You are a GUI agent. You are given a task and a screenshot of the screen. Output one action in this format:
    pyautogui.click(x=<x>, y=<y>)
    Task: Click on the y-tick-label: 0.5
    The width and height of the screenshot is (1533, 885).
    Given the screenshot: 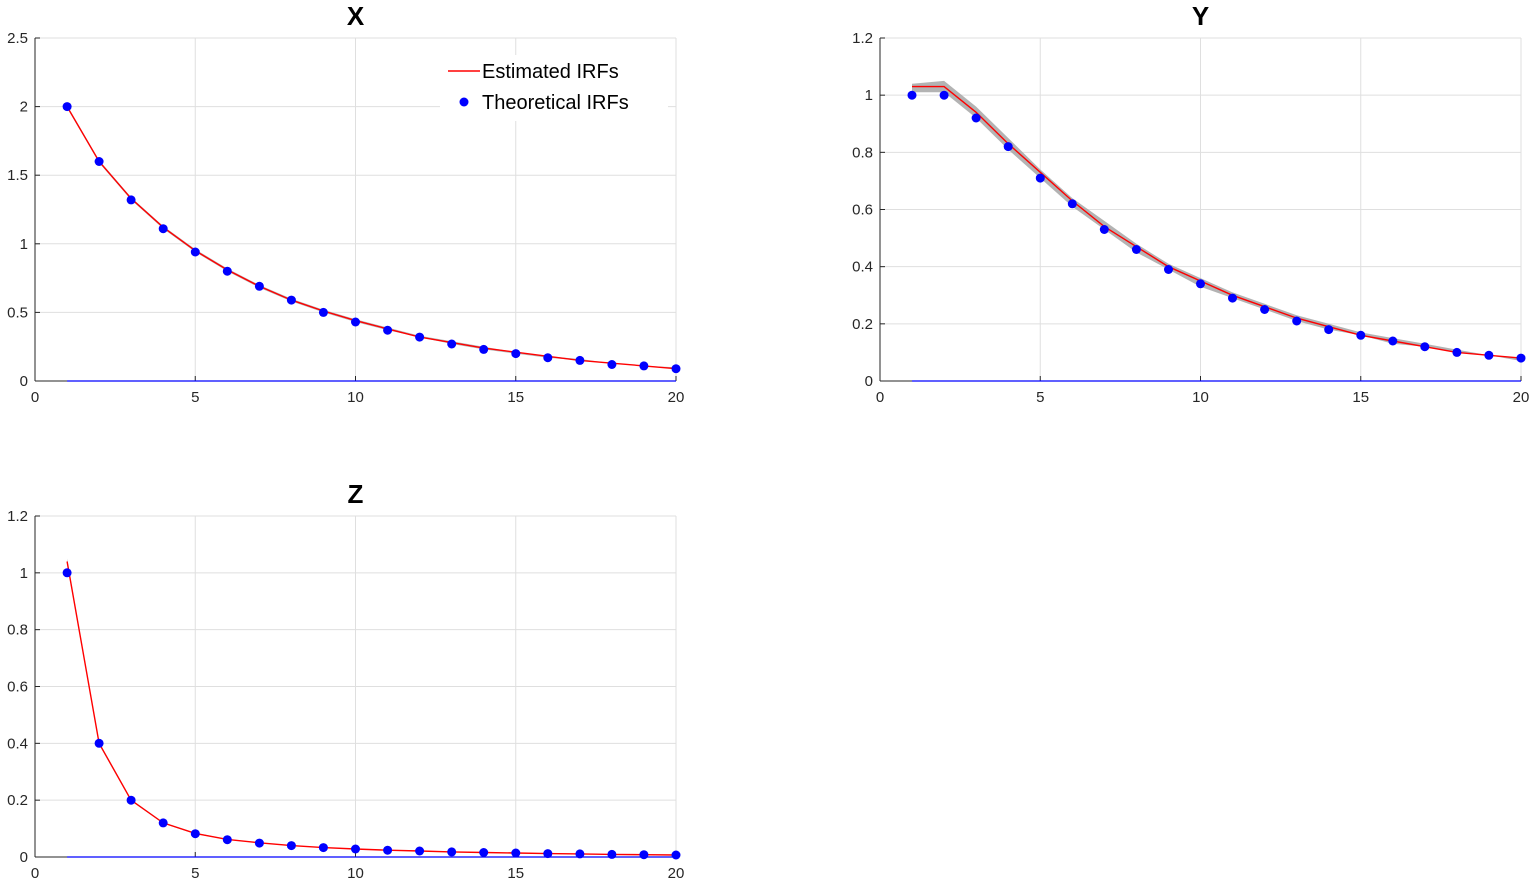 What is the action you would take?
    pyautogui.click(x=17, y=312)
    